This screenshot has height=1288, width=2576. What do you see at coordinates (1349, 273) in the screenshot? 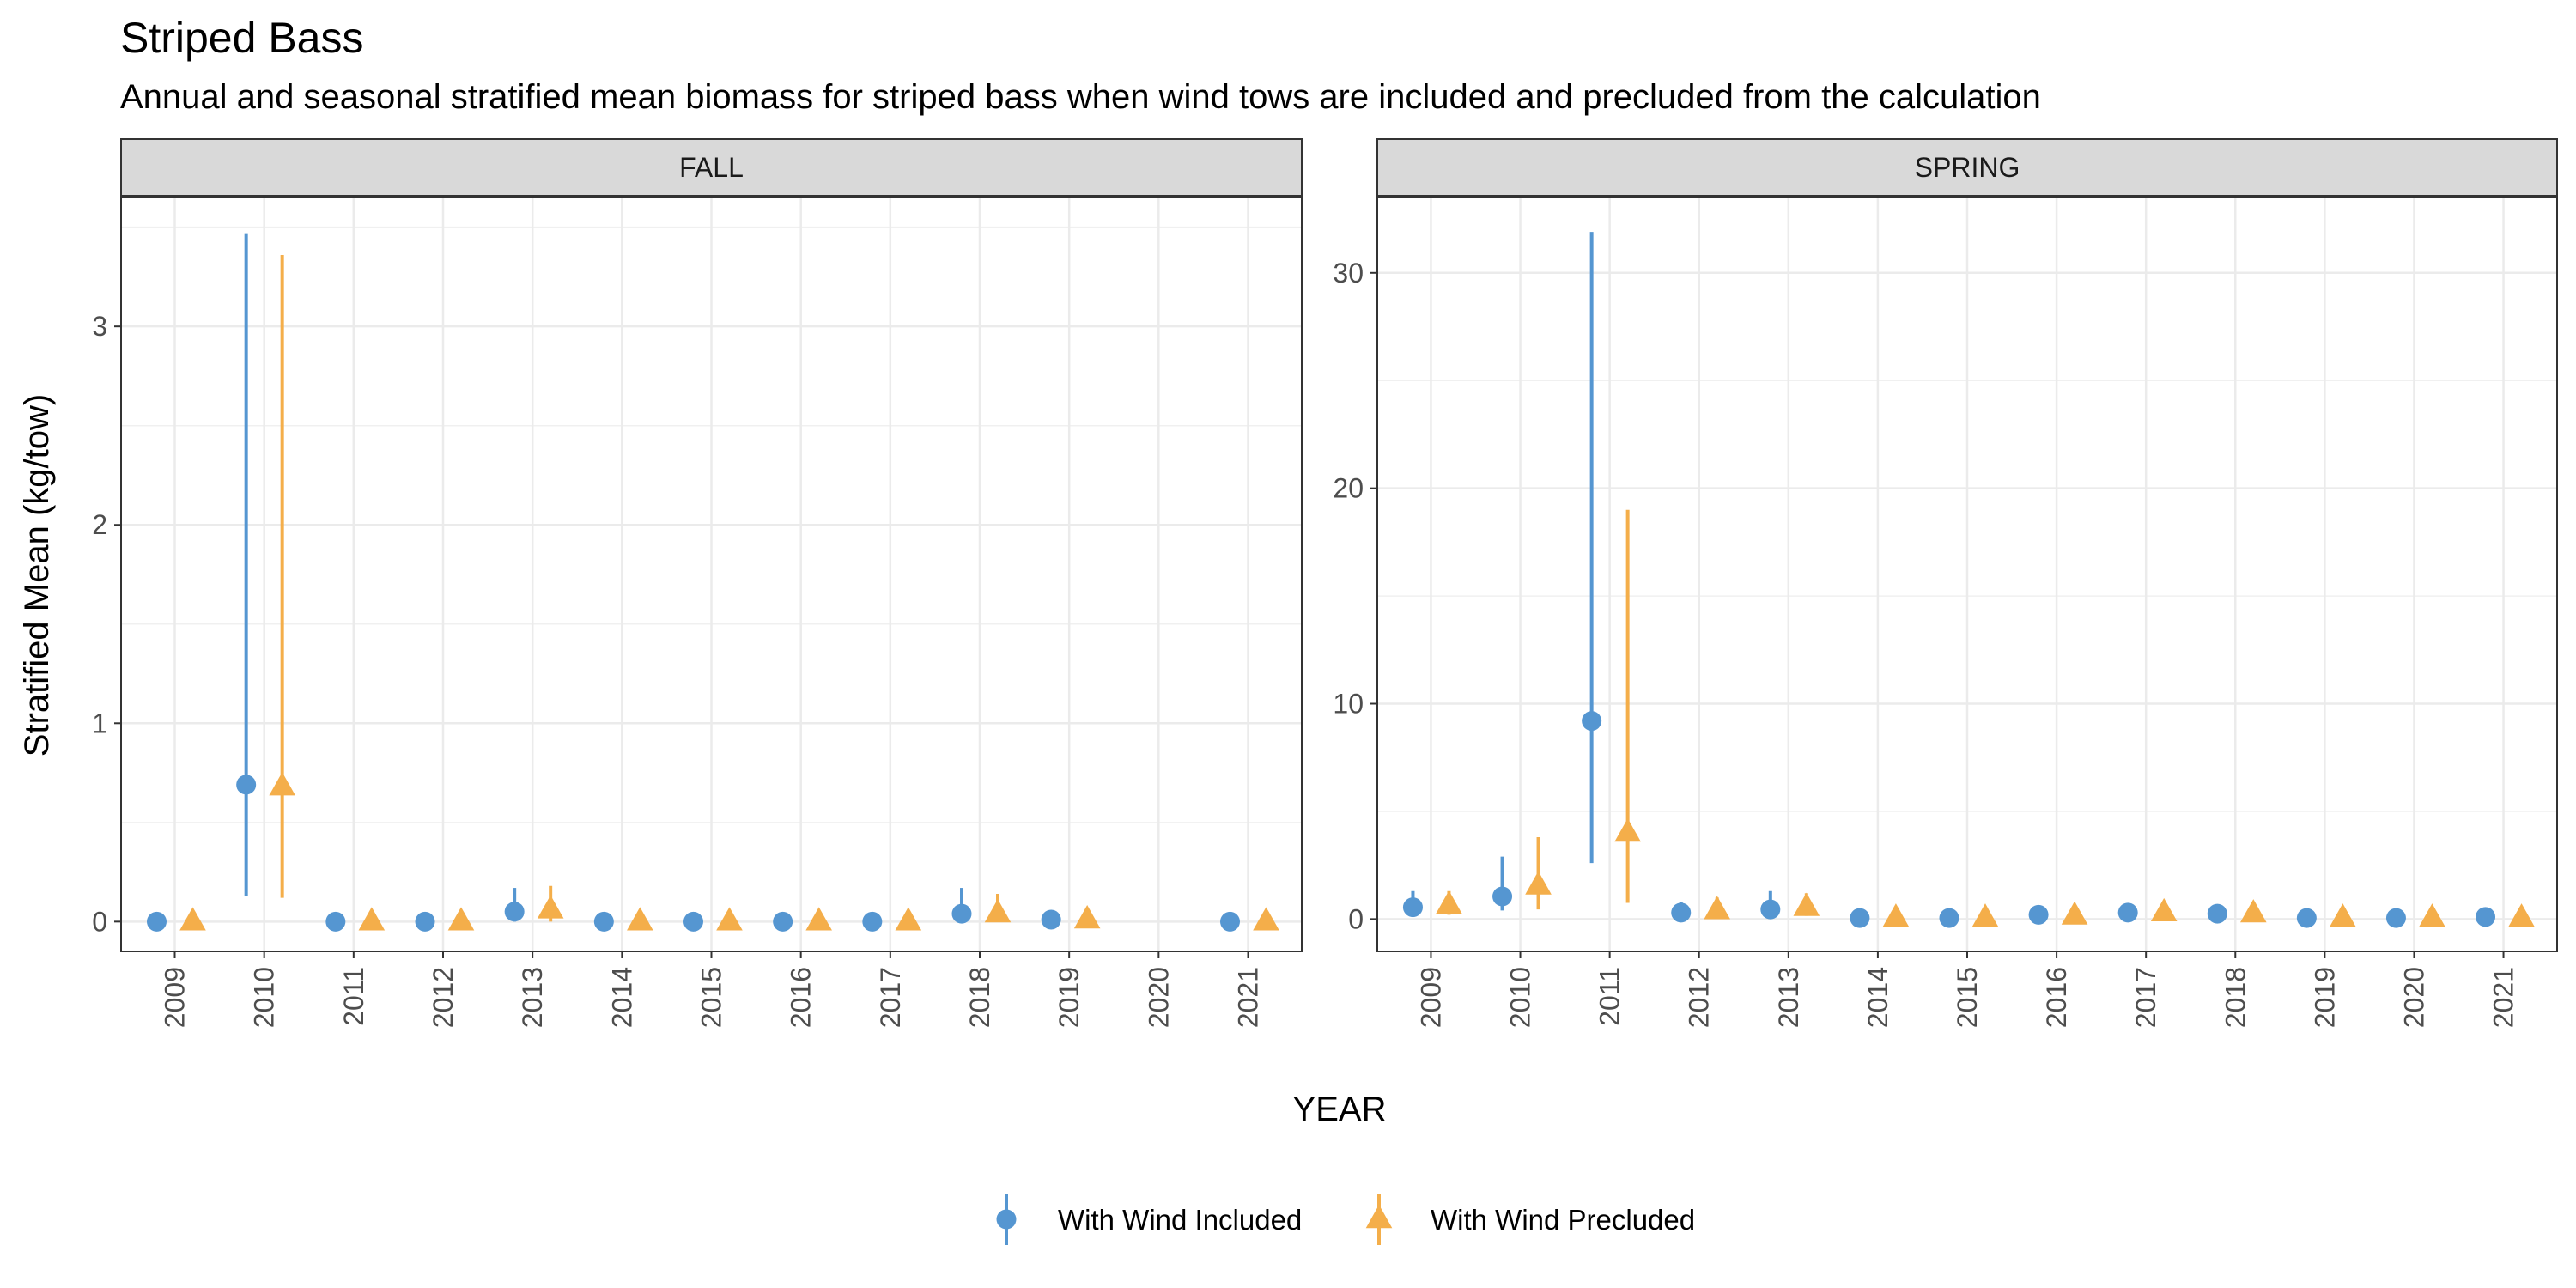
I see `y-tick-label: 30` at bounding box center [1349, 273].